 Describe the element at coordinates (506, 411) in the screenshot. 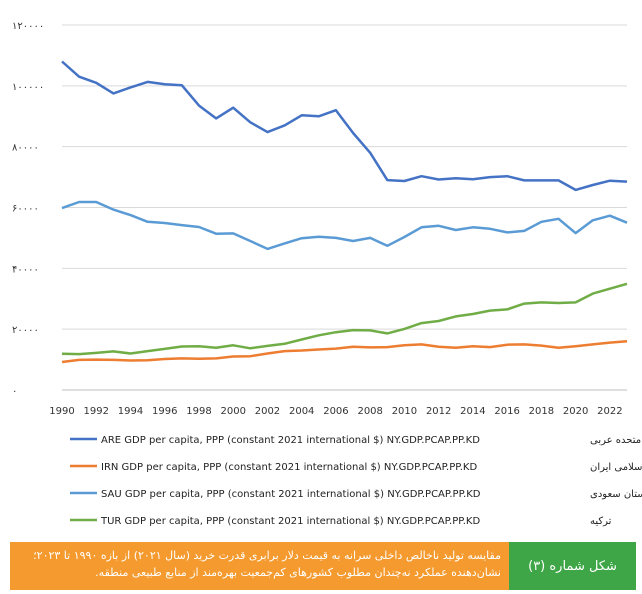

I see `x-tick-label: 2016` at that location.